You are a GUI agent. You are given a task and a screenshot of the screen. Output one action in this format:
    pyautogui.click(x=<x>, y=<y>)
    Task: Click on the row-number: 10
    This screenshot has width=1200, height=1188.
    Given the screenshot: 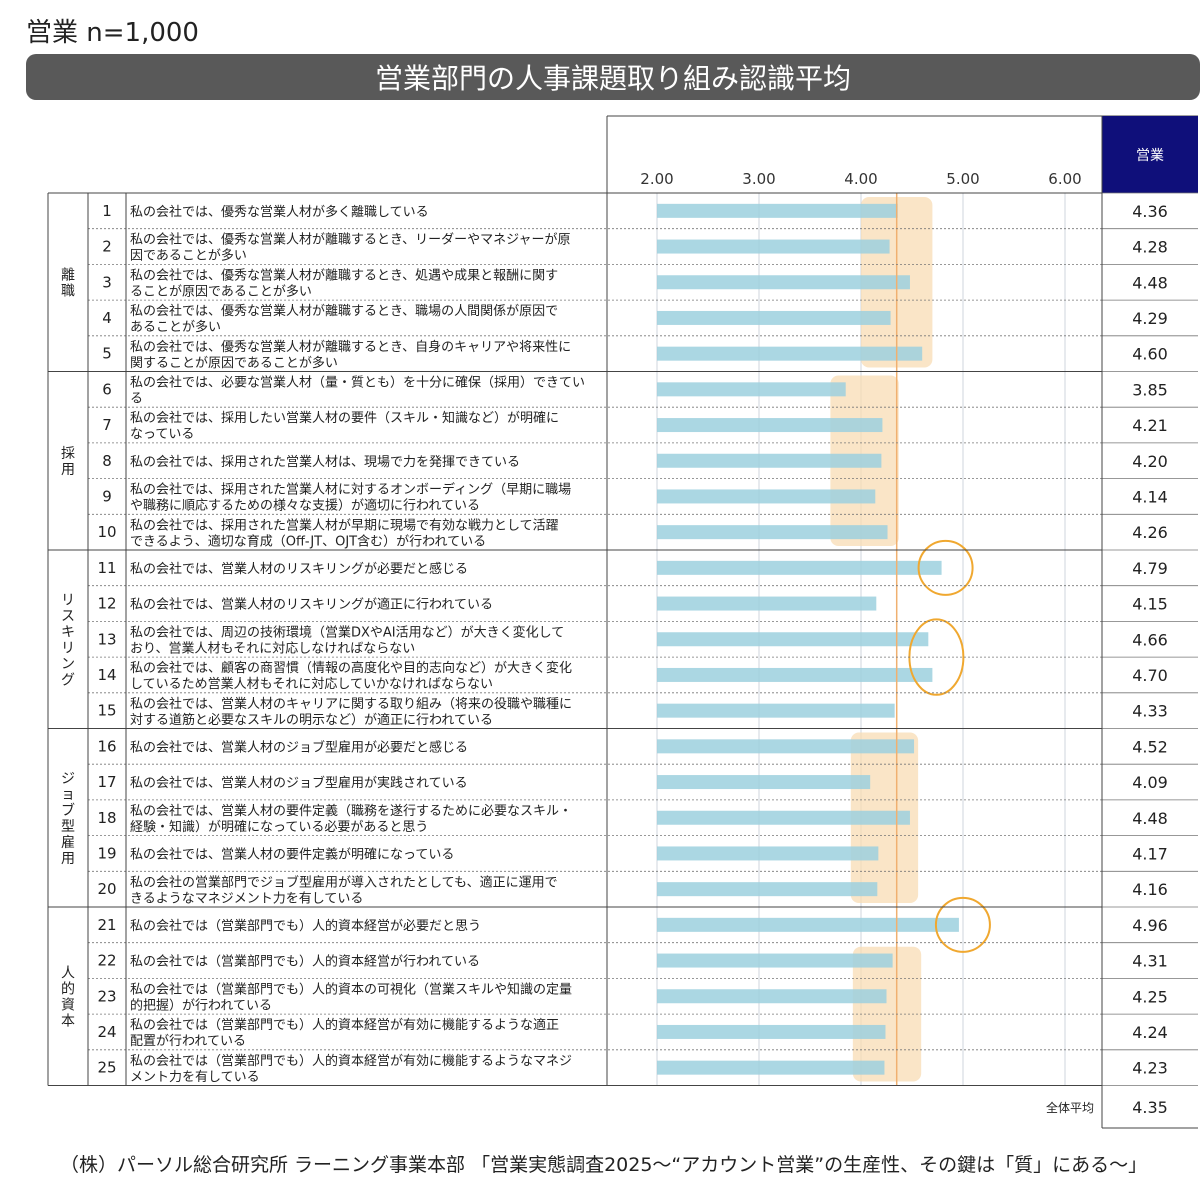 What is the action you would take?
    pyautogui.click(x=106, y=532)
    